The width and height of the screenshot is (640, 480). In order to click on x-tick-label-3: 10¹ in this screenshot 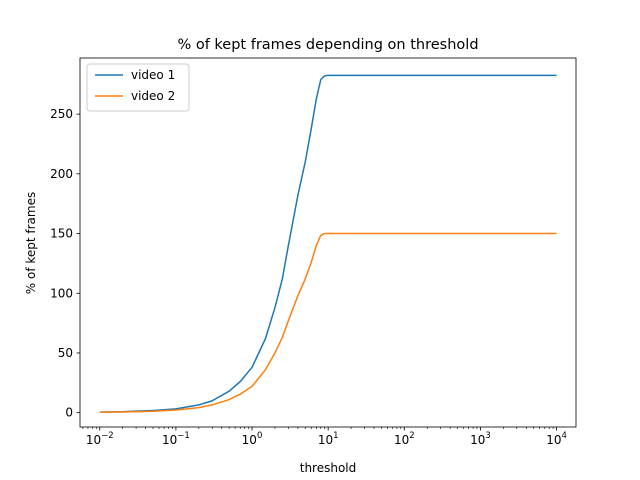, I will do `click(328, 439)`.